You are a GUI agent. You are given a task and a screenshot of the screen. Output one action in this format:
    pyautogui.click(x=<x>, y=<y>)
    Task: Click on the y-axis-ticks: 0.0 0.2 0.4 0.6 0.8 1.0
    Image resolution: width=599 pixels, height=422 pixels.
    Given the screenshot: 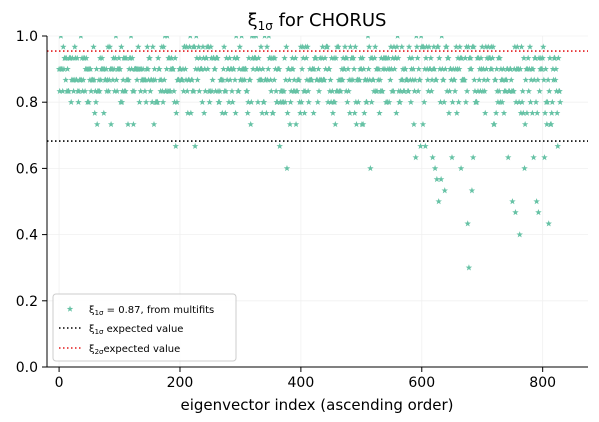 What is the action you would take?
    pyautogui.click(x=31, y=202)
    